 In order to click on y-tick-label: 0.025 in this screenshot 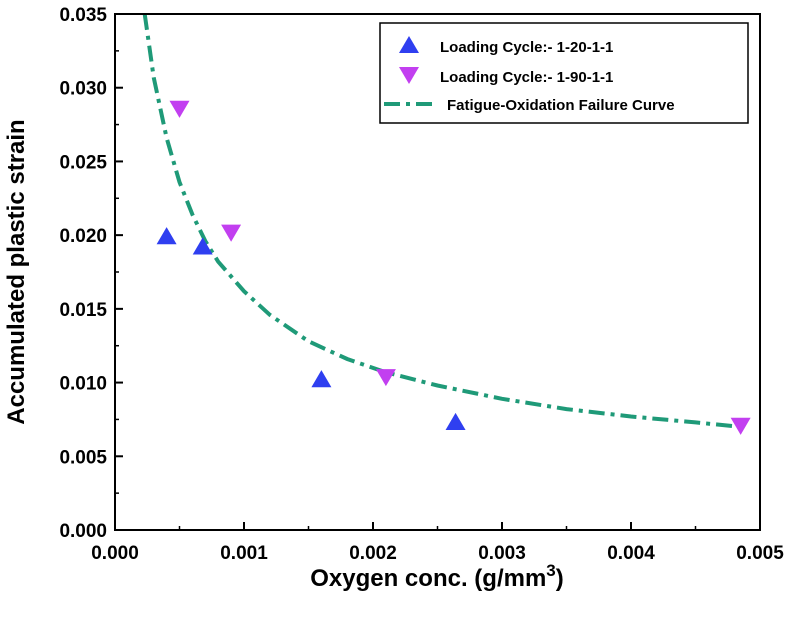, I will do `click(83, 162)`.